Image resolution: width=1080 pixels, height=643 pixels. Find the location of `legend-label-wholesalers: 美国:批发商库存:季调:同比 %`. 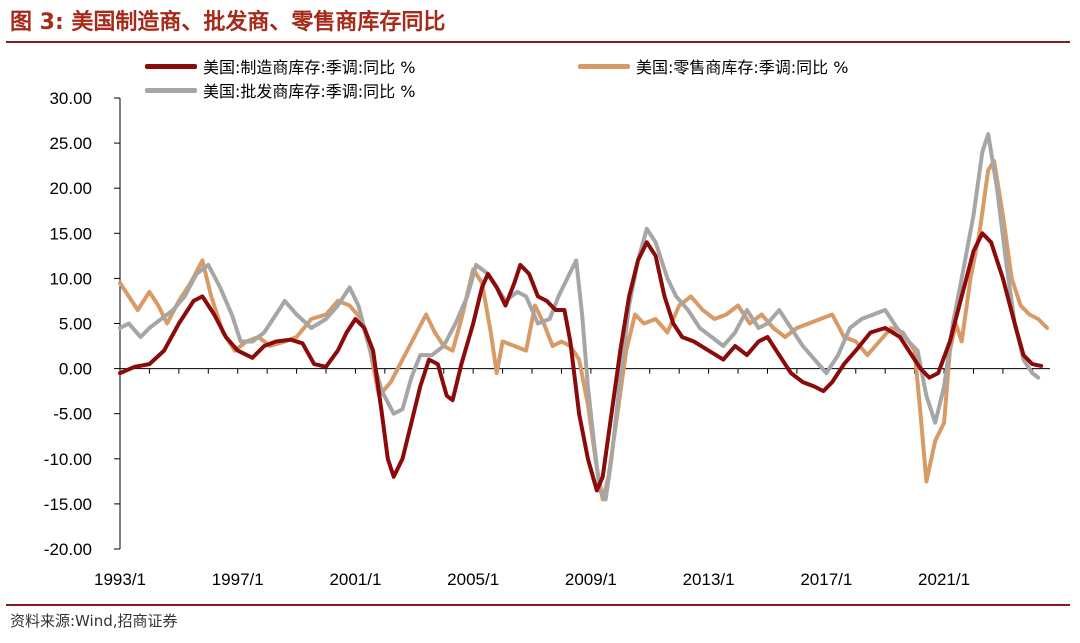

legend-label-wholesalers: 美国:批发商库存:季调:同比 % is located at coordinates (309, 91).